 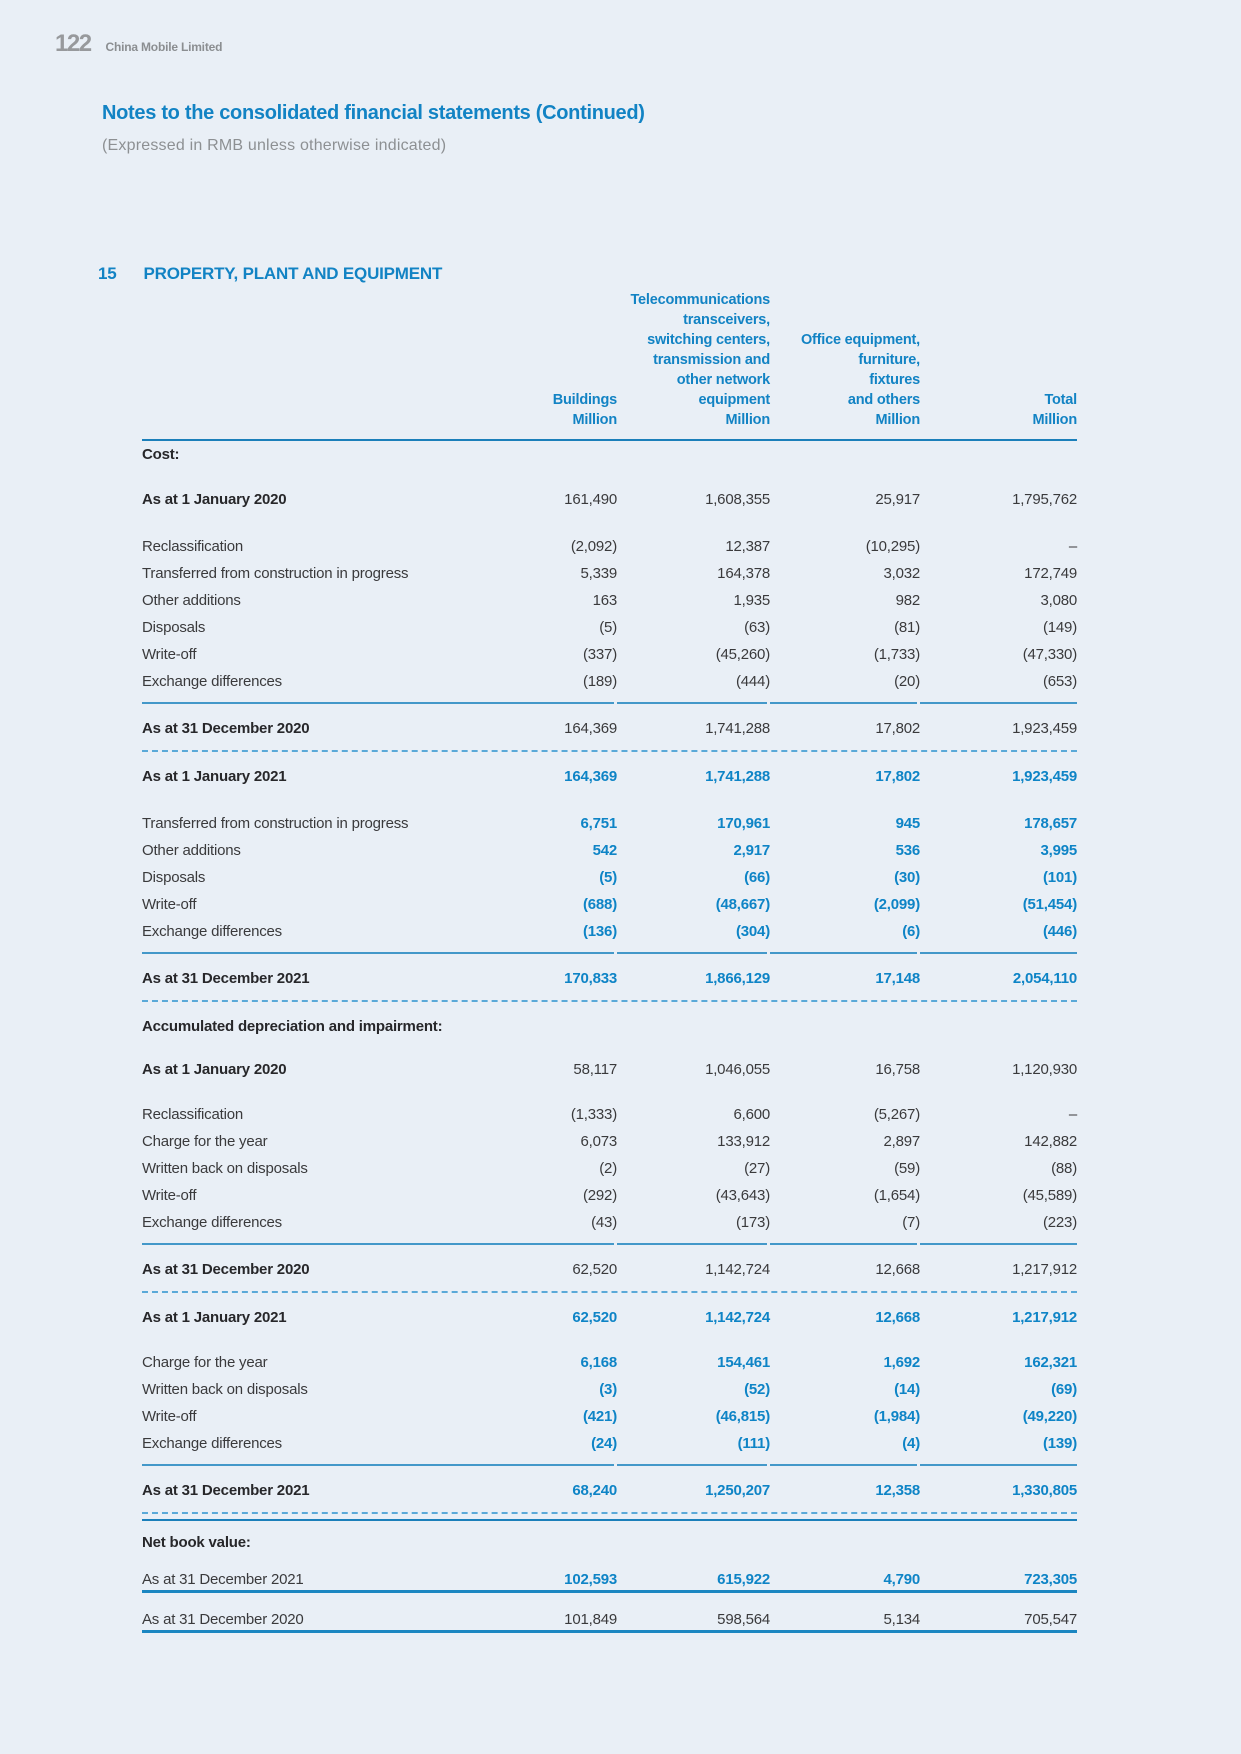 I want to click on page-number: 122, so click(x=73, y=43).